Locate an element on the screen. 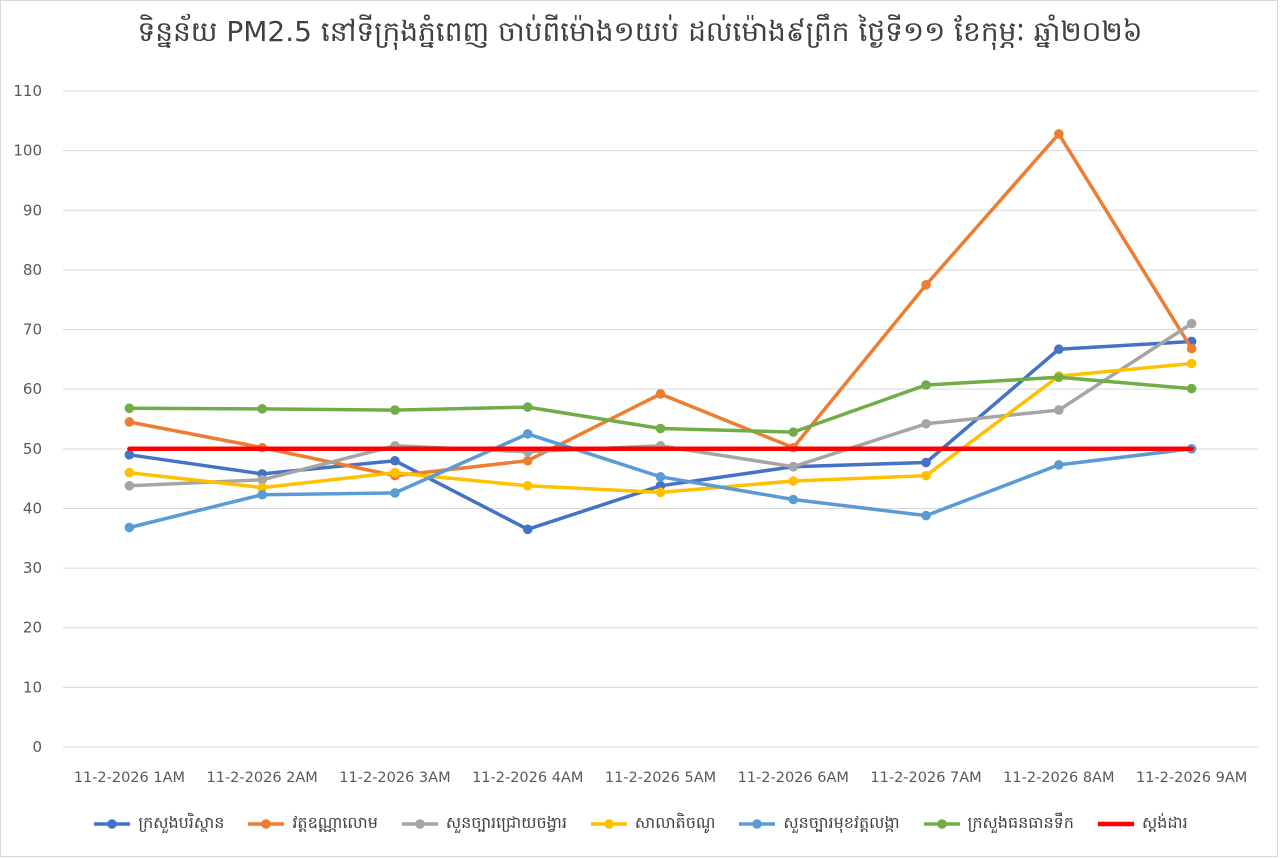 Image resolution: width=1280 pixels, height=859 pixels. y-tick-label: 70 is located at coordinates (32, 330).